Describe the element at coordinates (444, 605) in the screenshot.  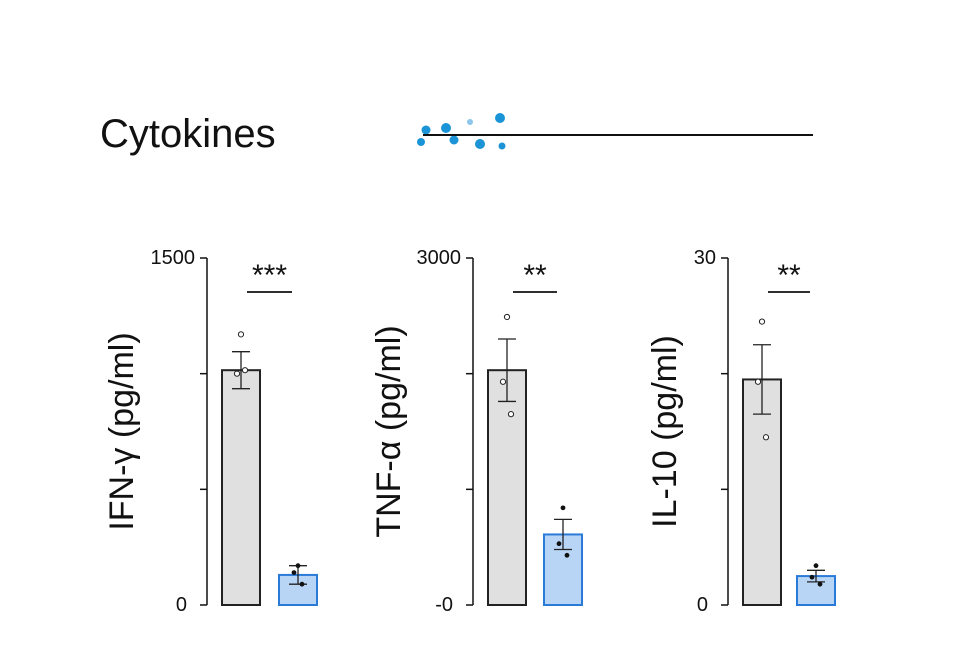
I see `y-tick-label: -0` at that location.